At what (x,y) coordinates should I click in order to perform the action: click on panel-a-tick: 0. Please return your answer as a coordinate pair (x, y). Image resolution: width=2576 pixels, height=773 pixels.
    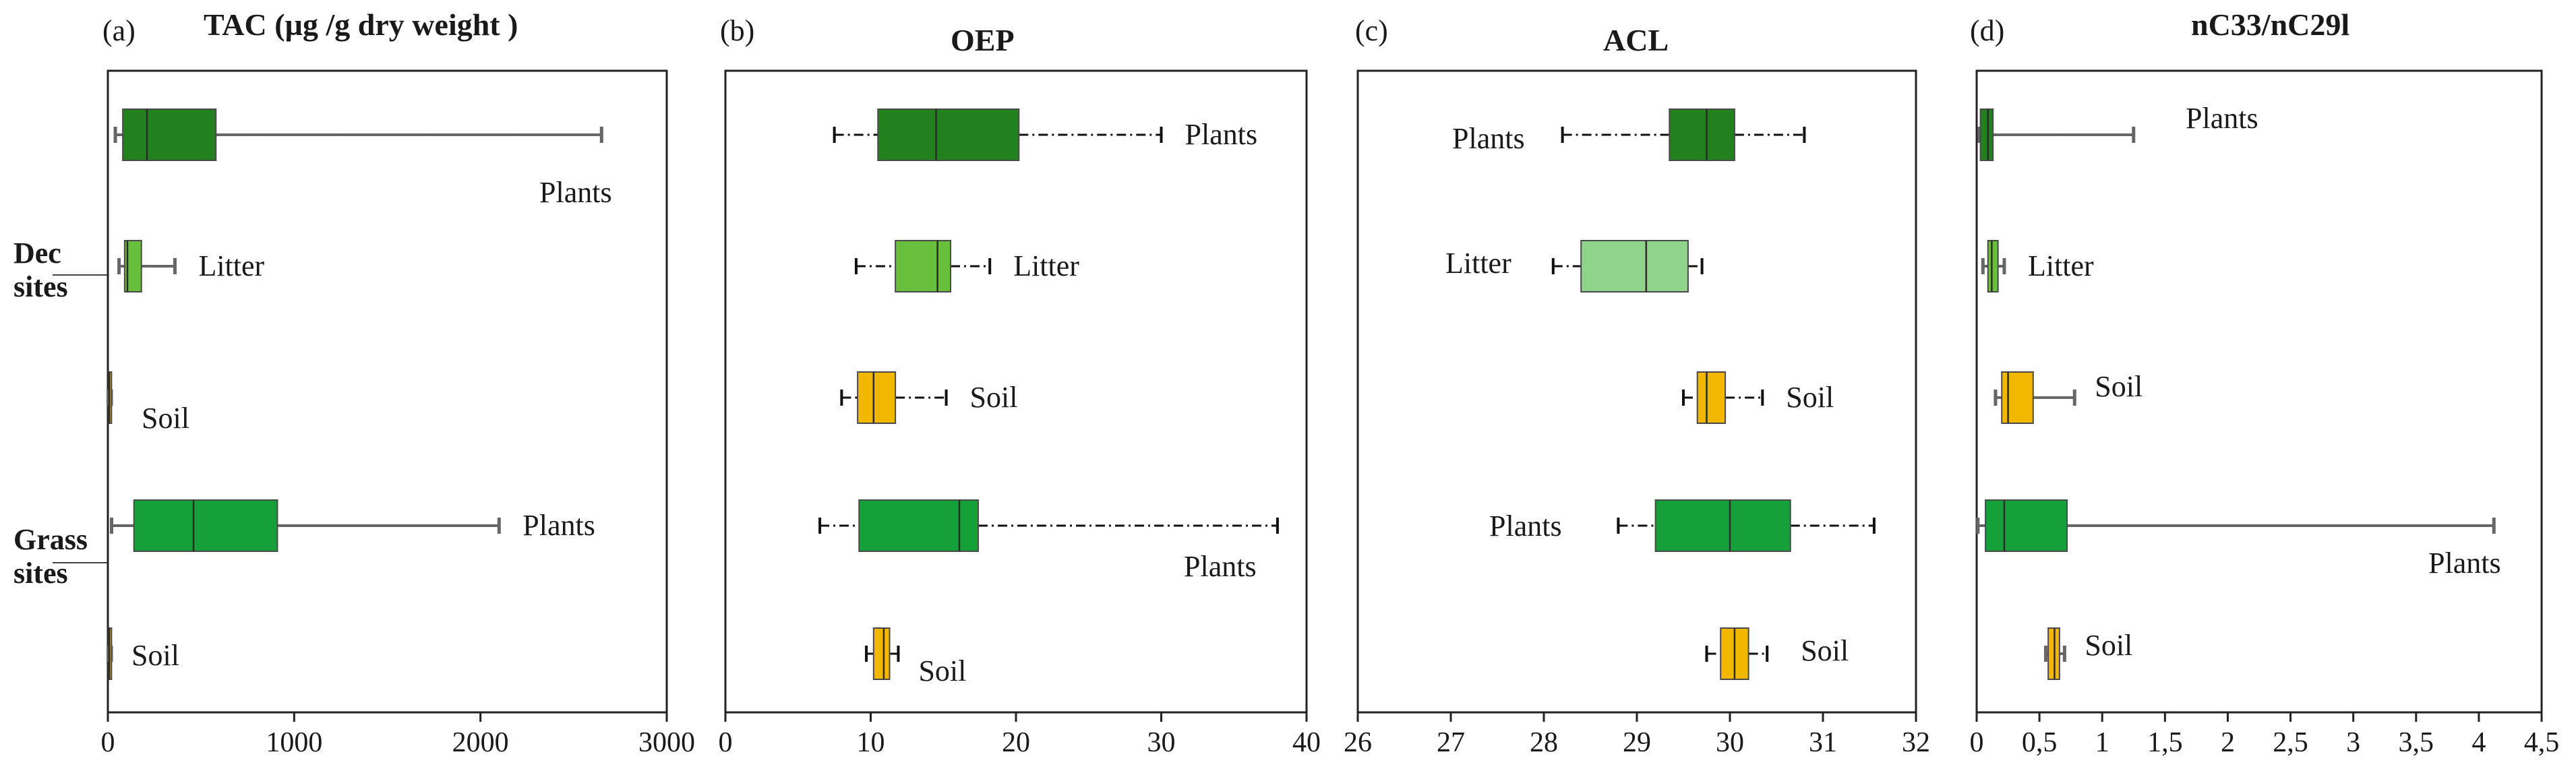
    Looking at the image, I should click on (108, 742).